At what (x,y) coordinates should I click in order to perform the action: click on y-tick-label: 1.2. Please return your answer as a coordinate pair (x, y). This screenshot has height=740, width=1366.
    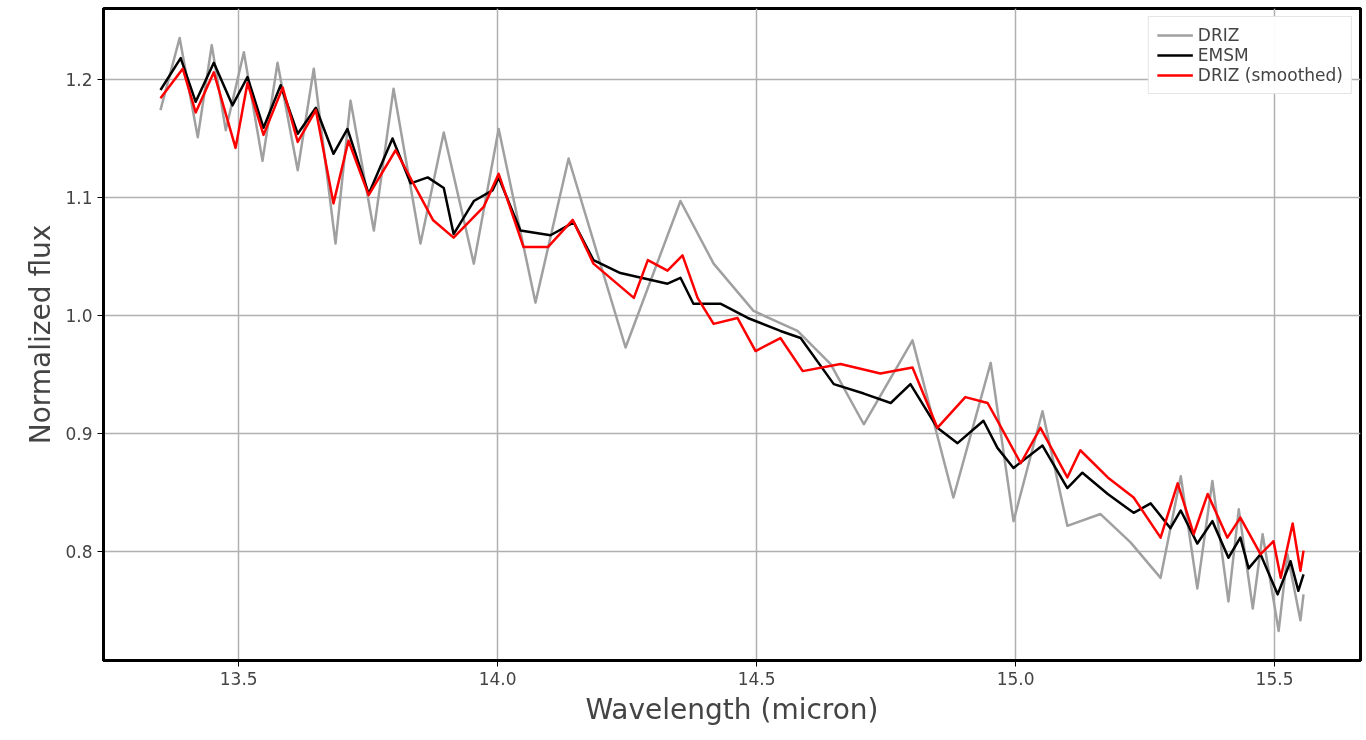
    Looking at the image, I should click on (79, 79).